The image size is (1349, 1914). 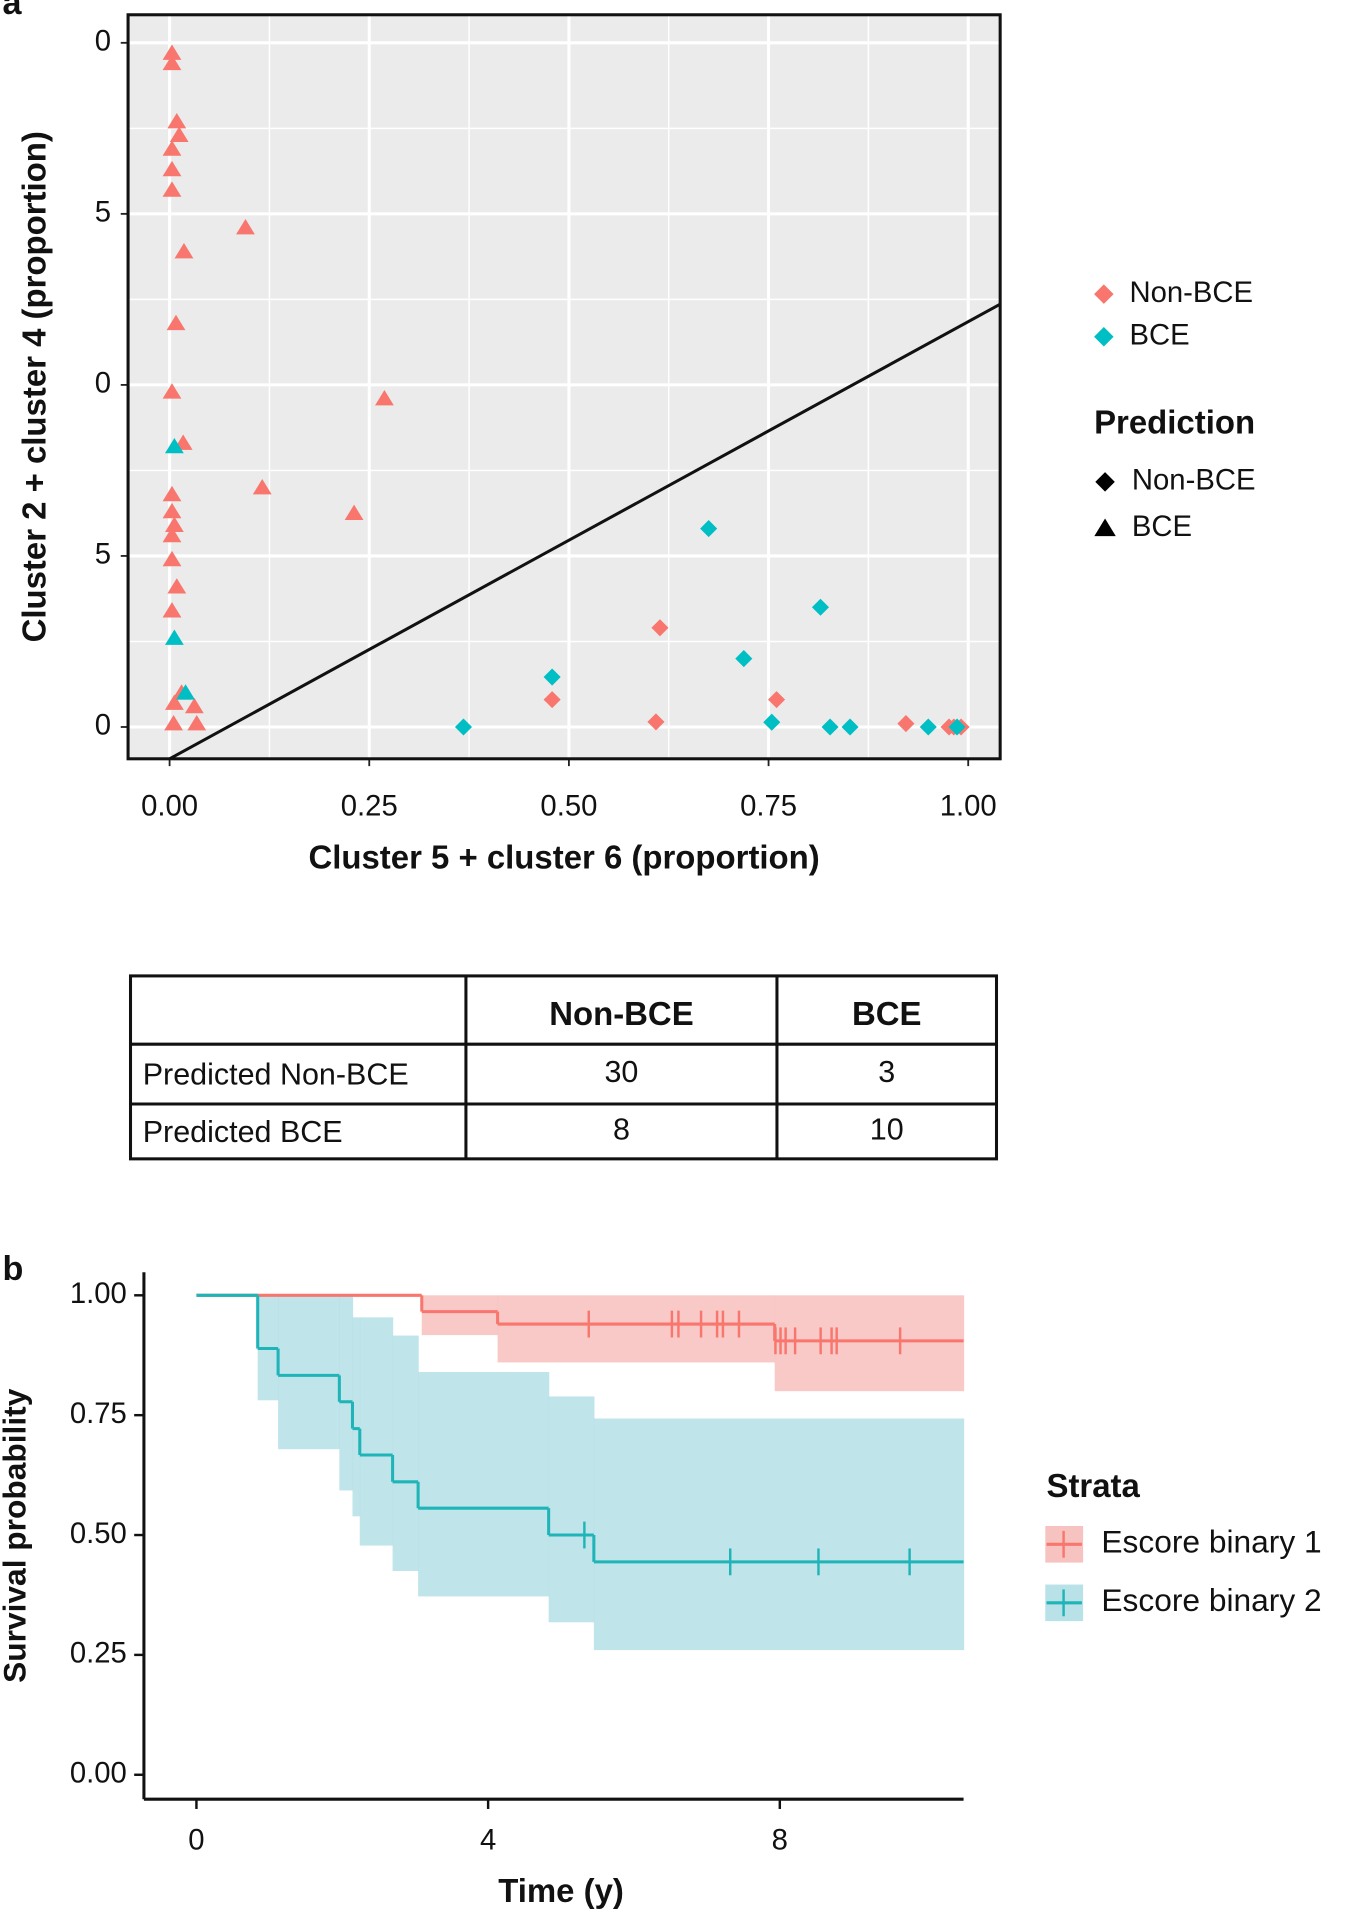 I want to click on table-row-label: Predicted BCE, so click(x=243, y=1132).